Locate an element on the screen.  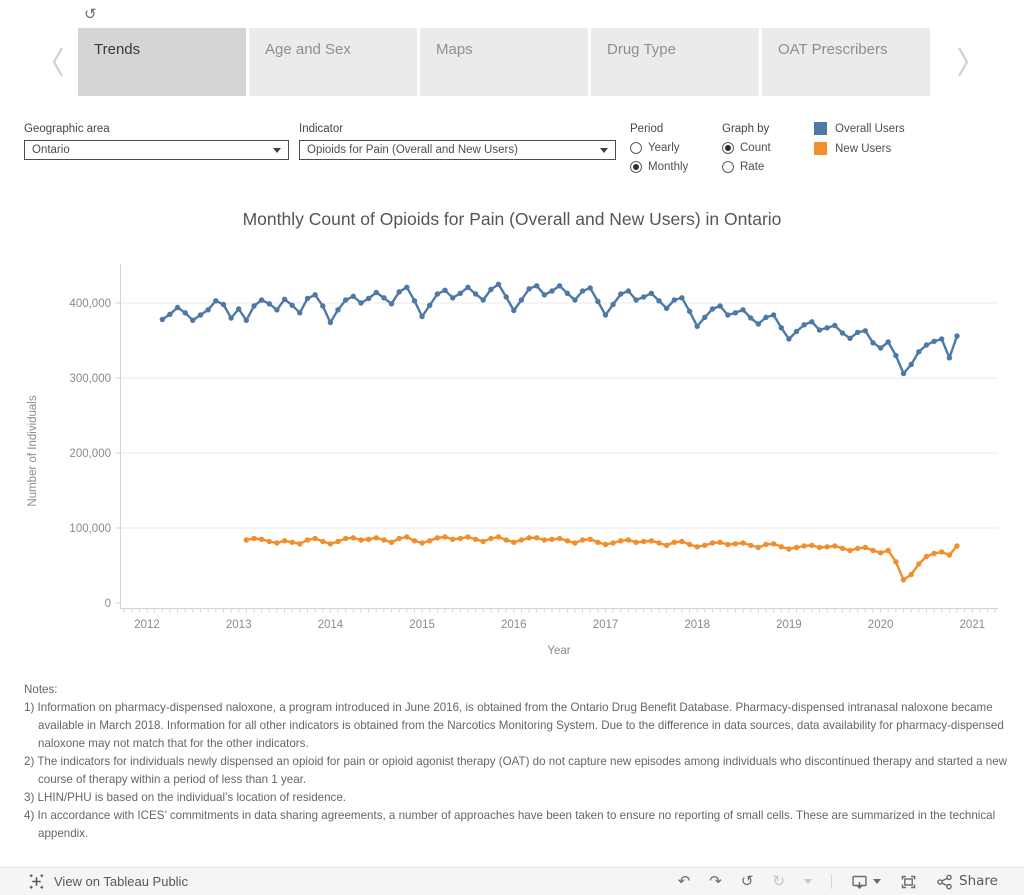
graph-by-option-rate: Rate is located at coordinates (746, 167).